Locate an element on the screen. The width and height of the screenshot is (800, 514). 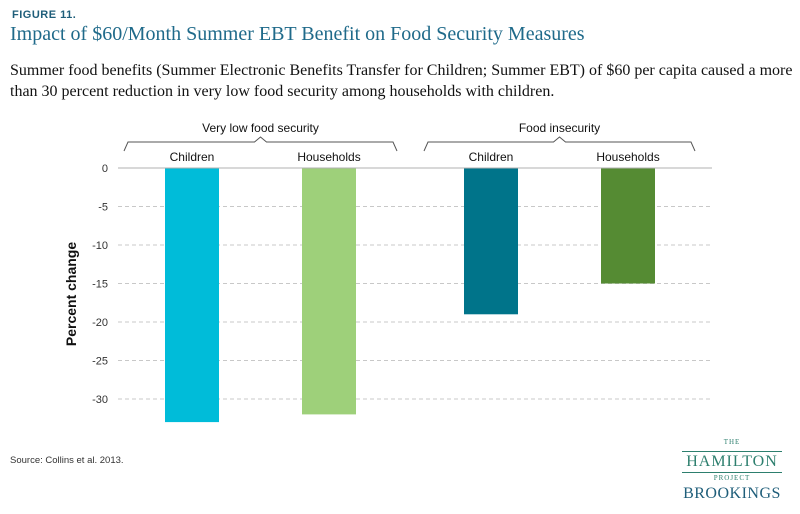
brookings-hamilton-logo: THE HAMILTON PROJECT BROOKINGS is located at coordinates (732, 474).